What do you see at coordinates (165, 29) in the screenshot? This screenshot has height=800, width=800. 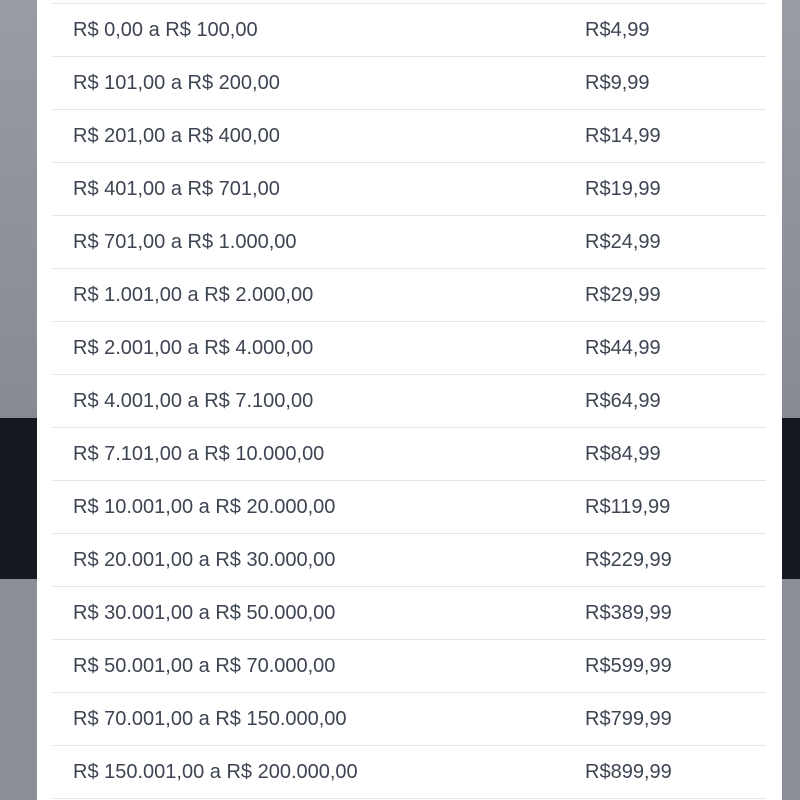 I see `price-range-cell: R$ 0,00 a R$ 100,00` at bounding box center [165, 29].